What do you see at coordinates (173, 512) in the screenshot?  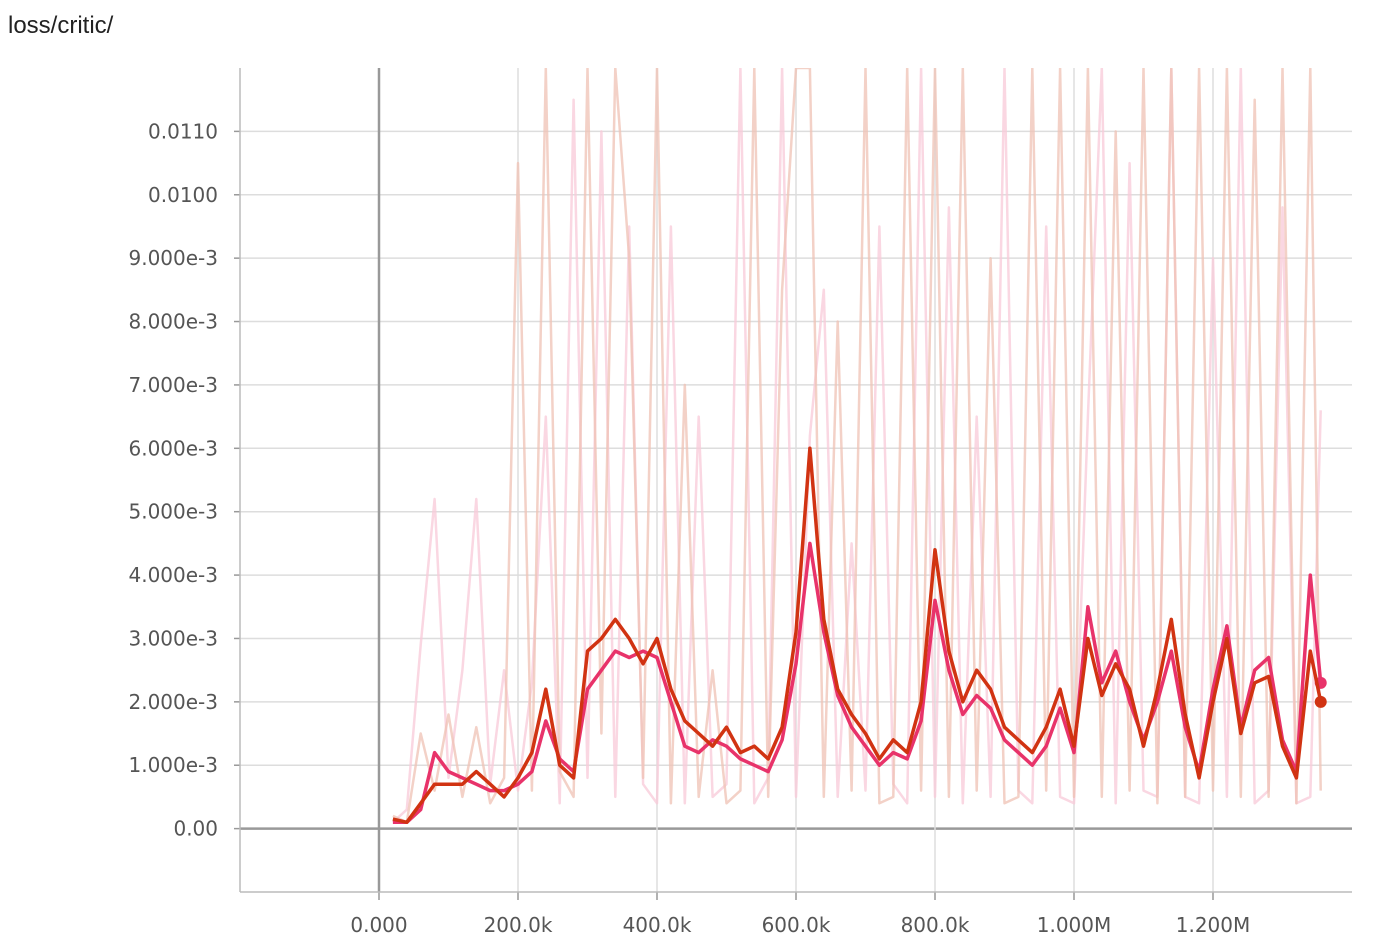 I see `y-tick-label: 5.000e-3` at bounding box center [173, 512].